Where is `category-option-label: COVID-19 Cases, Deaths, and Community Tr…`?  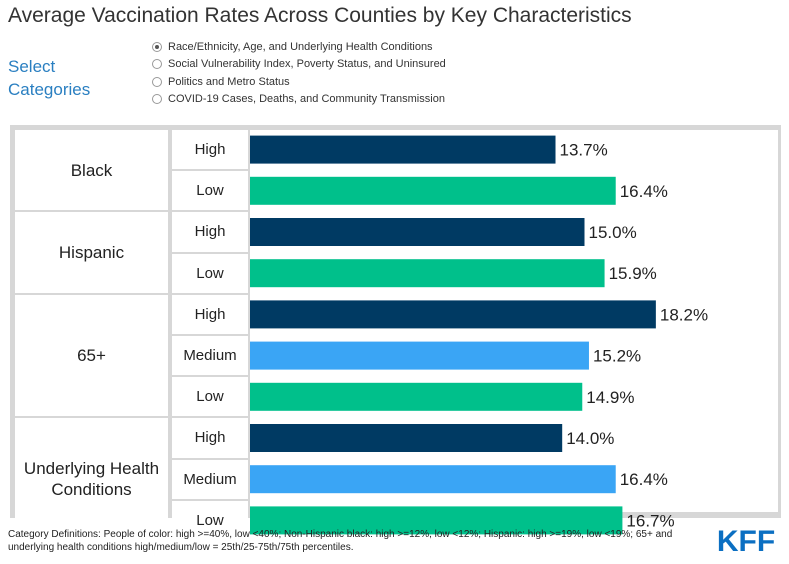
category-option-label: COVID-19 Cases, Deaths, and Community Tr… is located at coordinates (306, 99).